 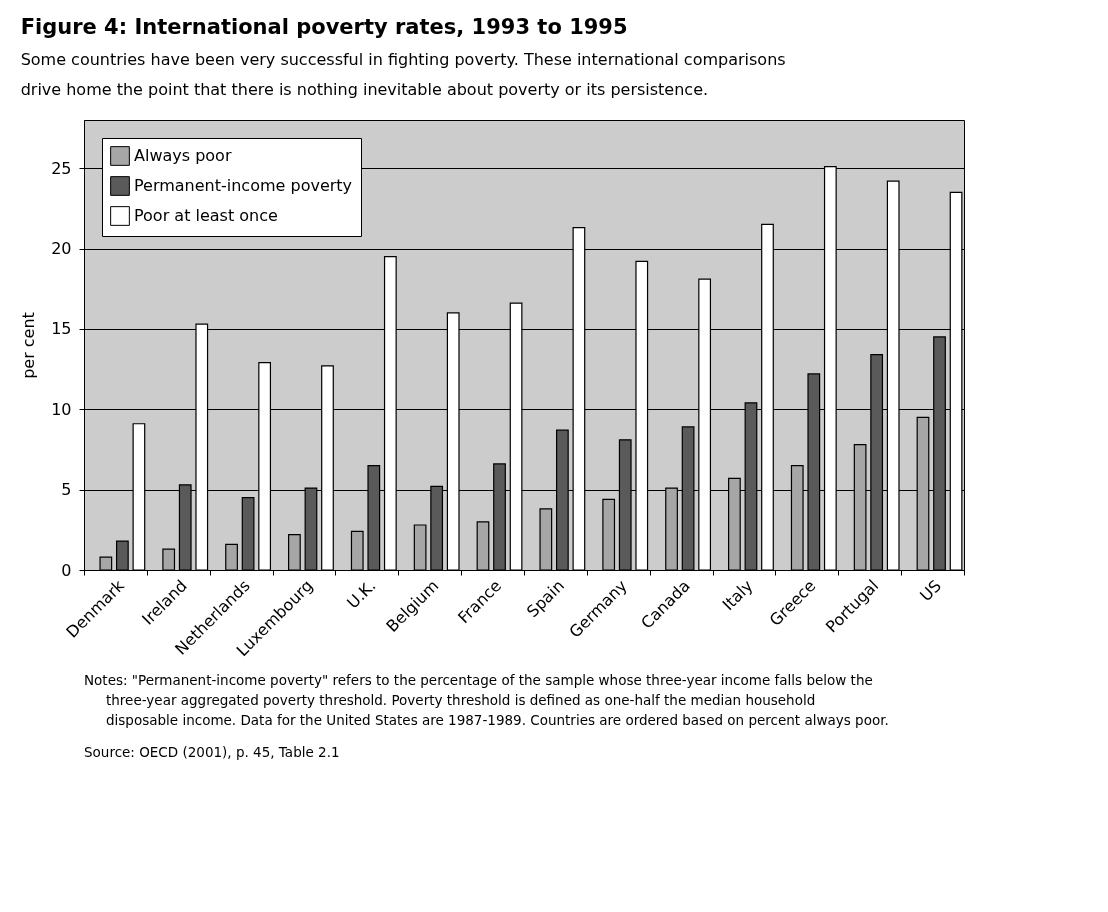 What do you see at coordinates (324, 27) in the screenshot?
I see `chart-title: Figure 4: International poverty rates, 1993 to 1995` at bounding box center [324, 27].